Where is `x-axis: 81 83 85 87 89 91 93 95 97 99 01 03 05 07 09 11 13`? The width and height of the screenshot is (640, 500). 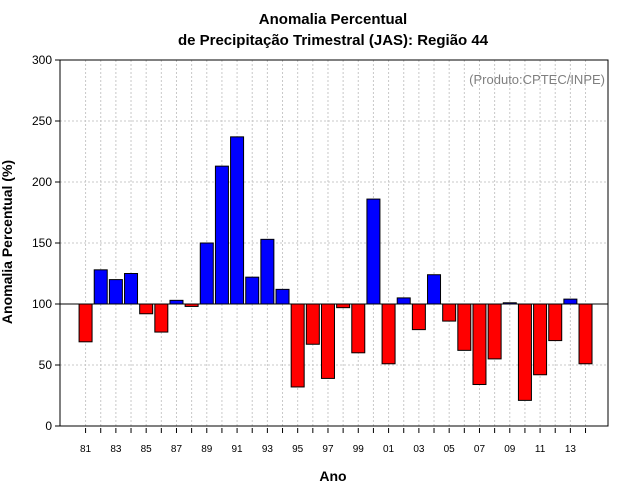
x-axis: 81 83 85 87 89 91 93 95 97 99 01 03 05 07 09 11 13 is located at coordinates (333, 441).